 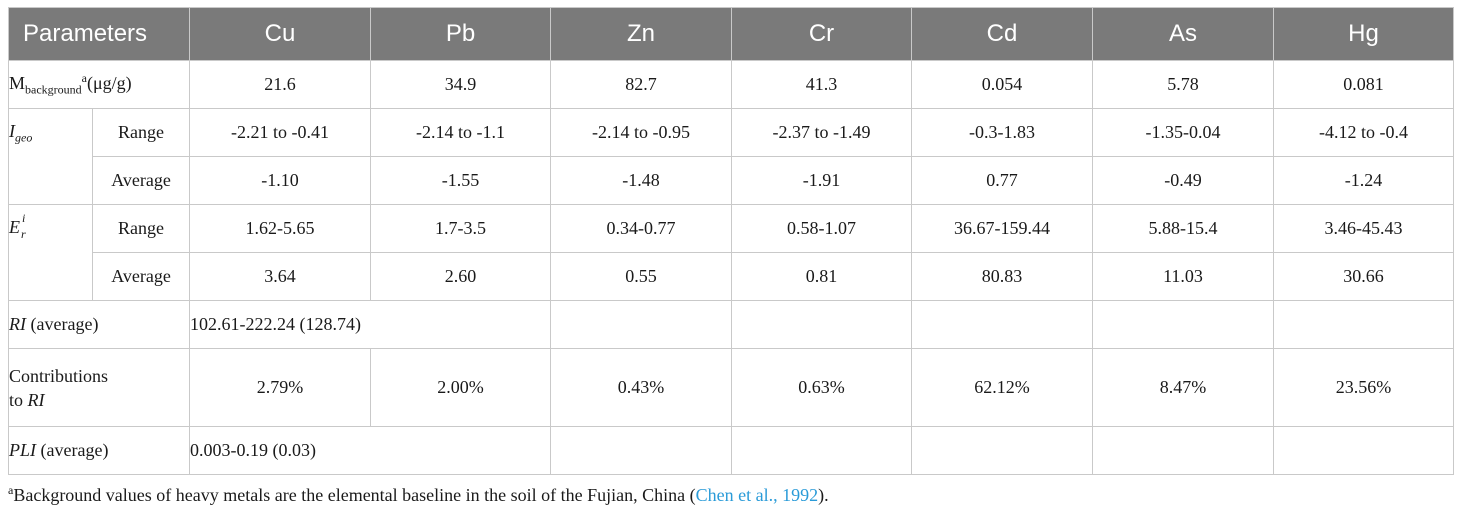 What do you see at coordinates (141, 228) in the screenshot?
I see `label-eri-range: Range` at bounding box center [141, 228].